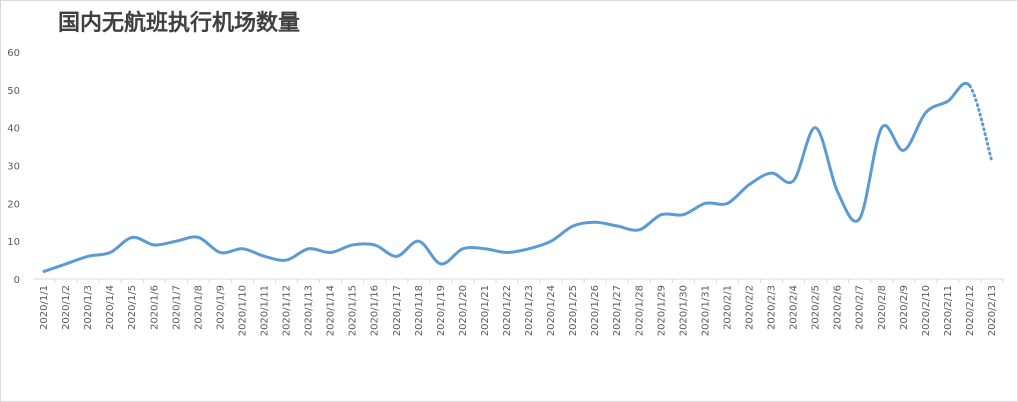 This screenshot has width=1018, height=402. What do you see at coordinates (375, 310) in the screenshot?
I see `x-tick-label: 2020/1/16` at bounding box center [375, 310].